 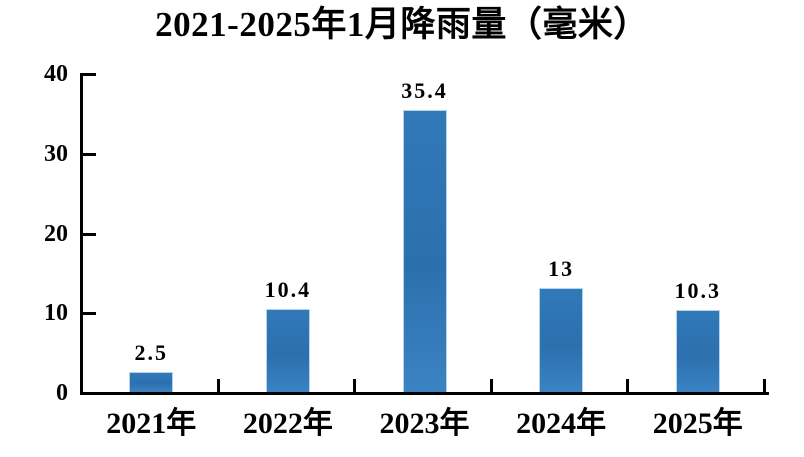 What do you see at coordinates (81, 234) in the screenshot?
I see `y-axis-line` at bounding box center [81, 234].